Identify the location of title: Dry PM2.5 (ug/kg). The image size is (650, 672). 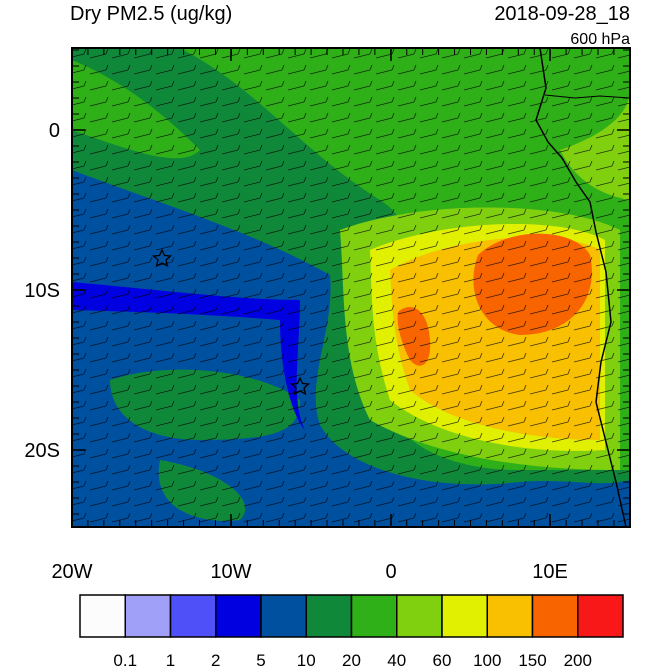
(151, 14).